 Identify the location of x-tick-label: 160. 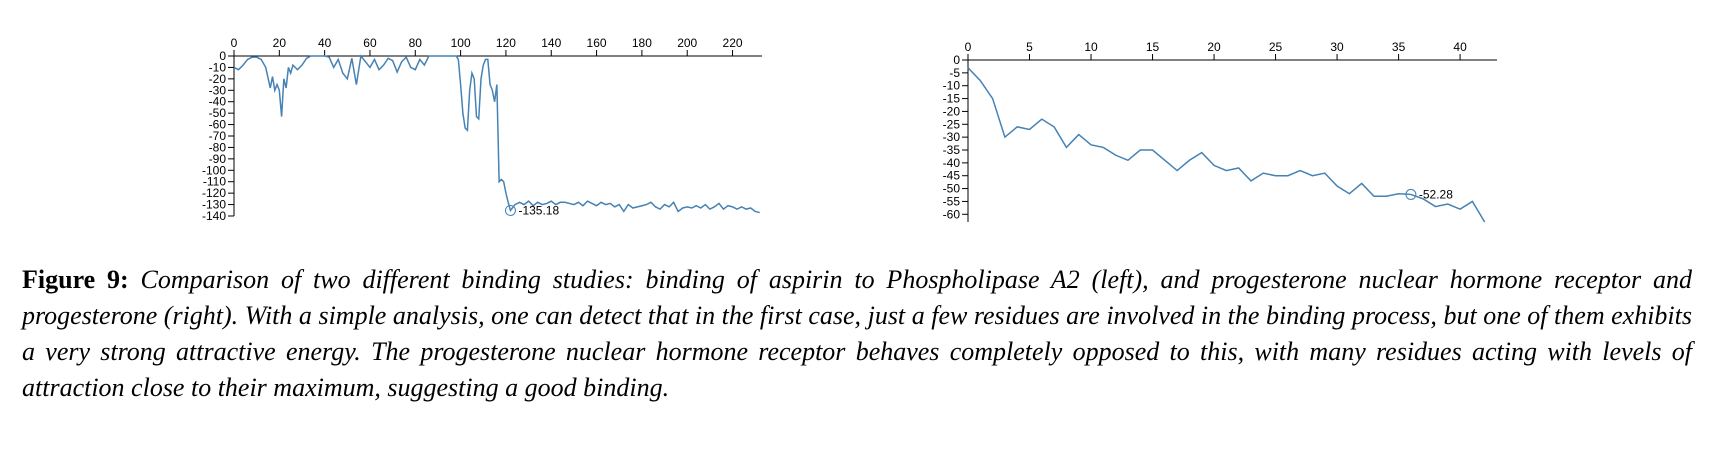
(597, 43).